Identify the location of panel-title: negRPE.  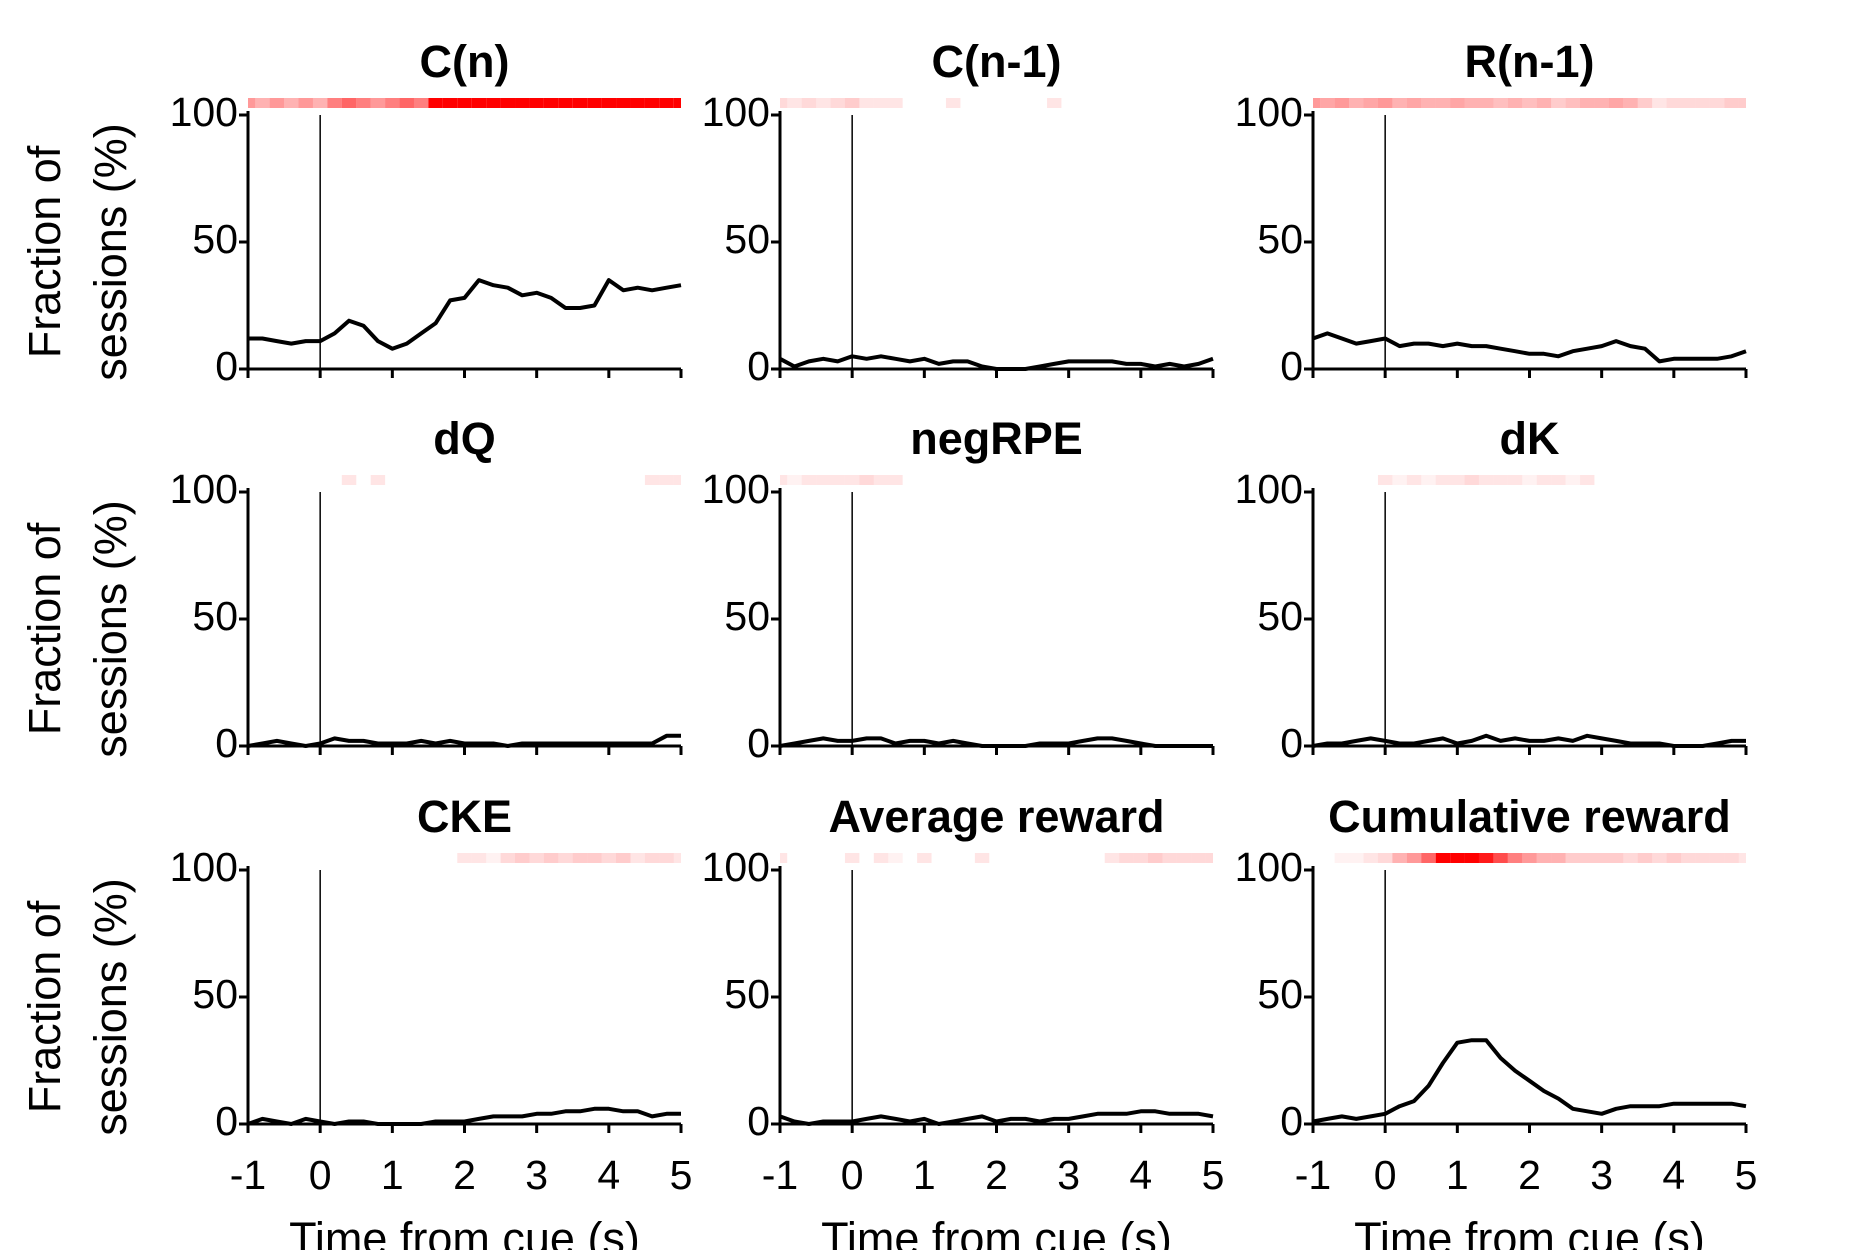
(996, 438).